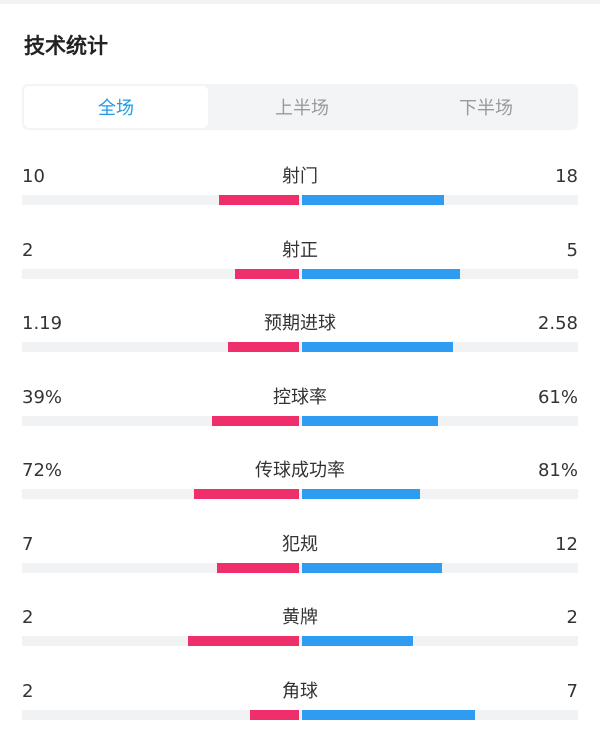 The image size is (600, 753). I want to click on stat-label: 射正, so click(300, 250).